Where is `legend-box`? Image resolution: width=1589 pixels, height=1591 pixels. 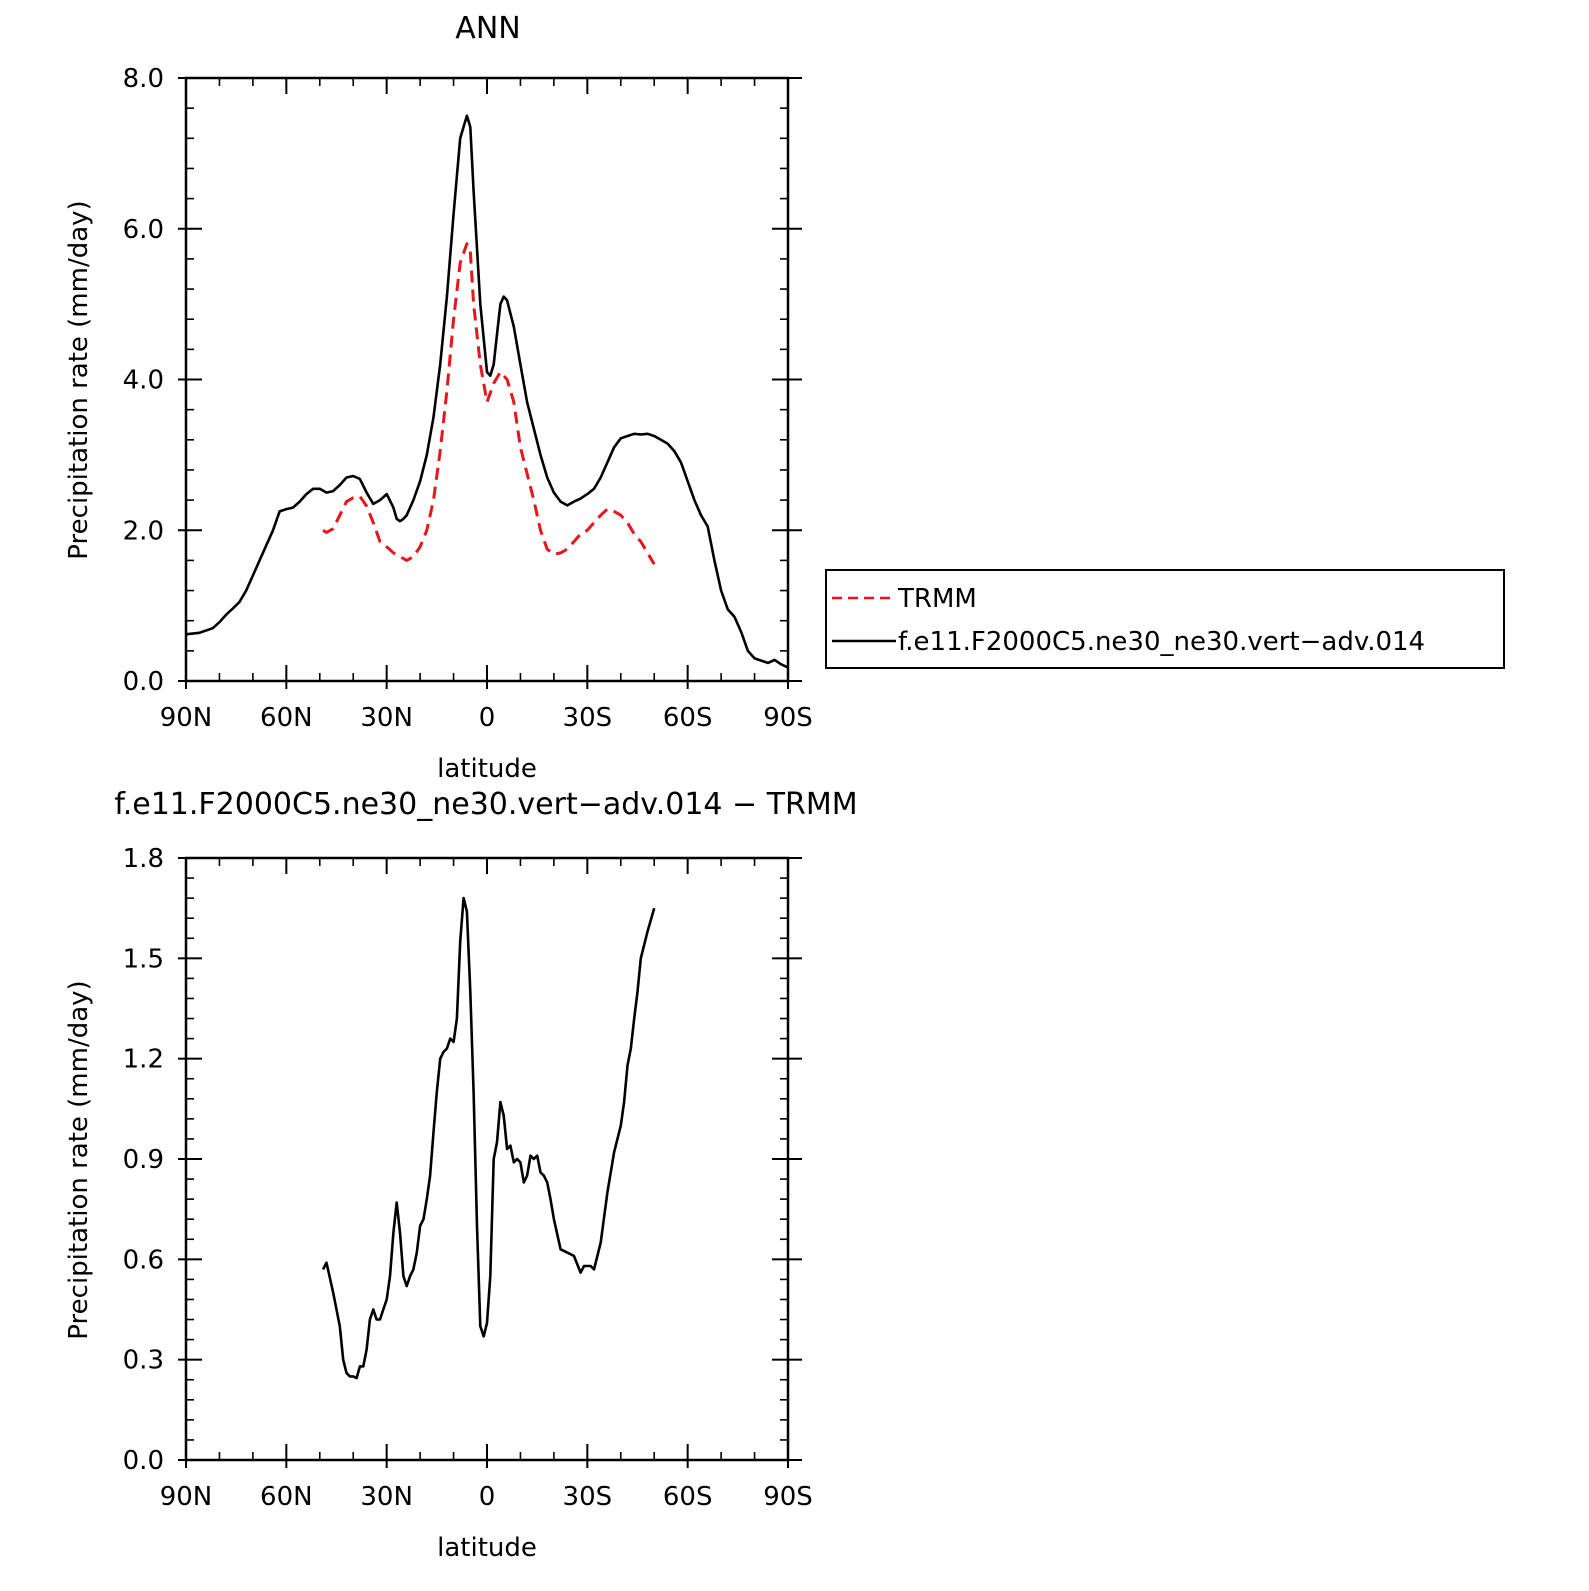 legend-box is located at coordinates (1165, 619).